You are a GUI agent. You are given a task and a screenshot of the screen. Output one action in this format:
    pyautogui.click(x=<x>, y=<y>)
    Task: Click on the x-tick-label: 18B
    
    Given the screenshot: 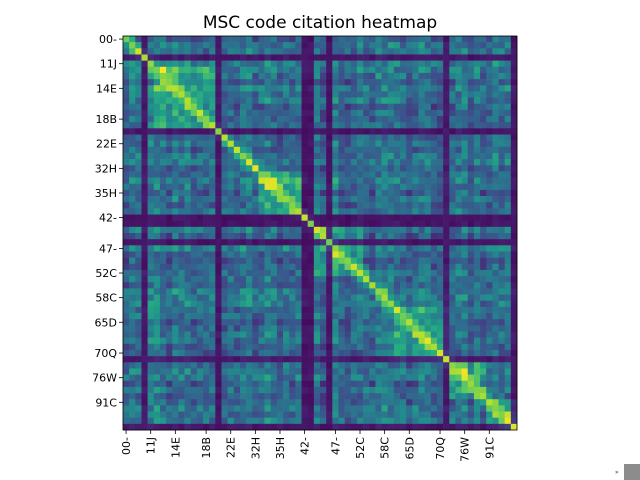 What is the action you would take?
    pyautogui.click(x=206, y=448)
    